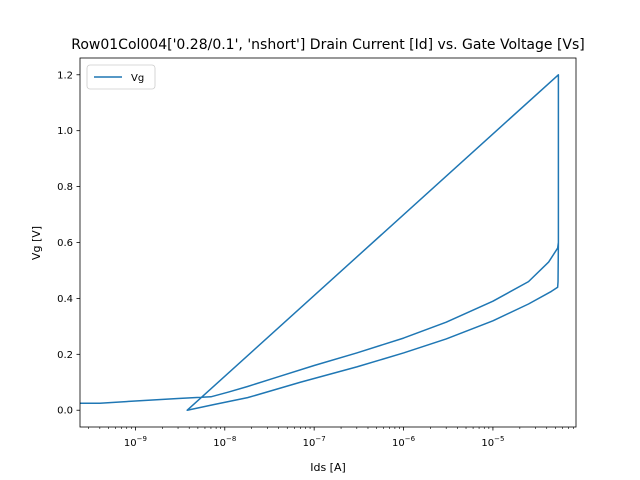  Describe the element at coordinates (224, 442) in the screenshot. I see `x-tick-label: 10⁻⁸` at that location.